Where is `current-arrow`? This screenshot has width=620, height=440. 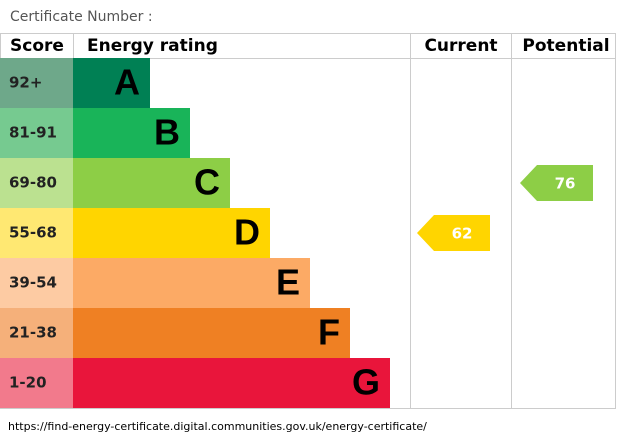 current-arrow is located at coordinates (453, 233).